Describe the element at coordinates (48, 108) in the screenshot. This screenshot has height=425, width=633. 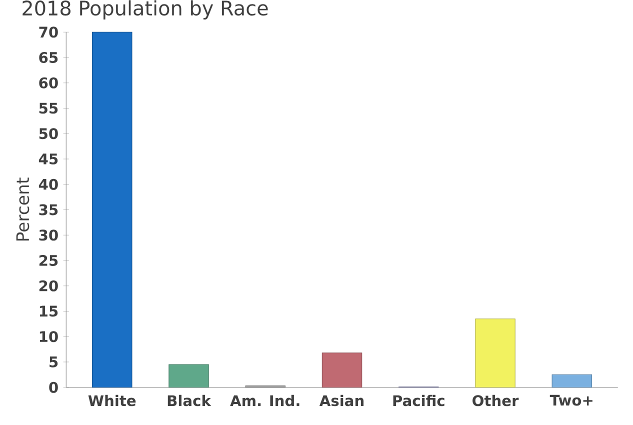
I see `y-tick-label: 55` at that location.